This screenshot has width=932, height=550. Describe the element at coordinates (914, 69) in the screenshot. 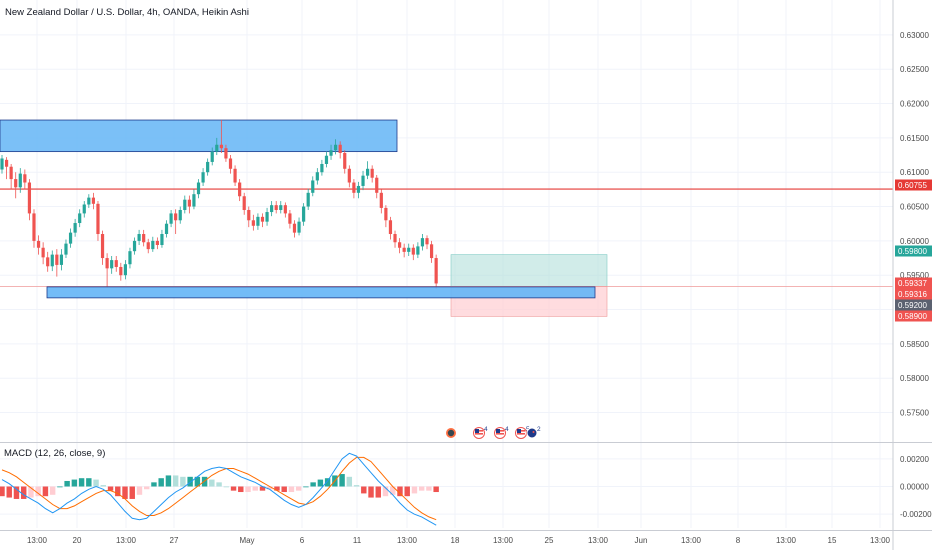

I see `price-tick-label: 0.62500` at that location.